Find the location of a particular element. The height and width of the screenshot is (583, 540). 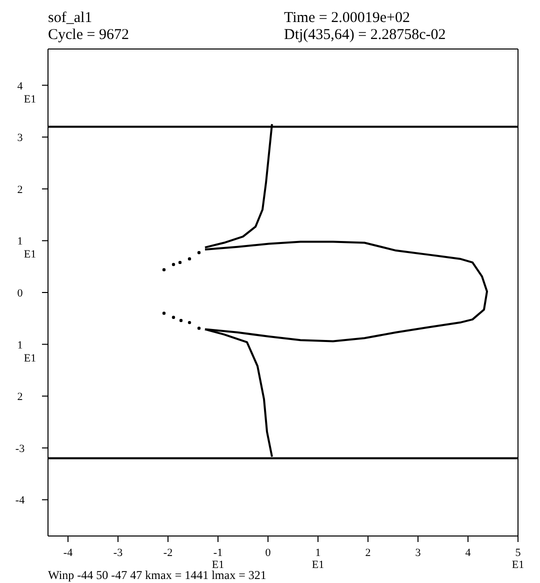

text: Time = 2.00019e+02 is located at coordinates (347, 18).